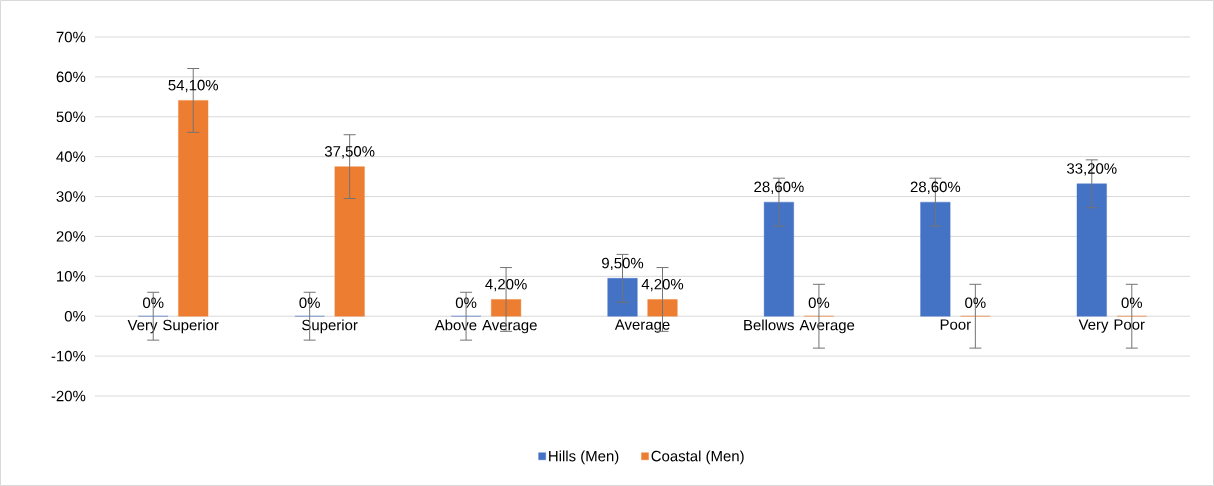 This screenshot has height=486, width=1214. I want to click on y-tick-label: 40%, so click(71, 156).